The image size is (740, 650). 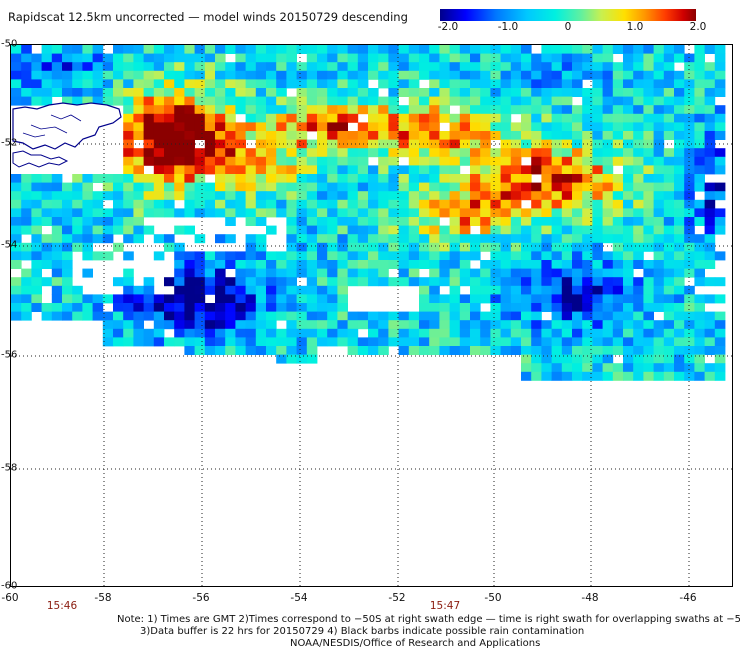 I want to click on swath-time-label: 15:46, so click(x=62, y=606).